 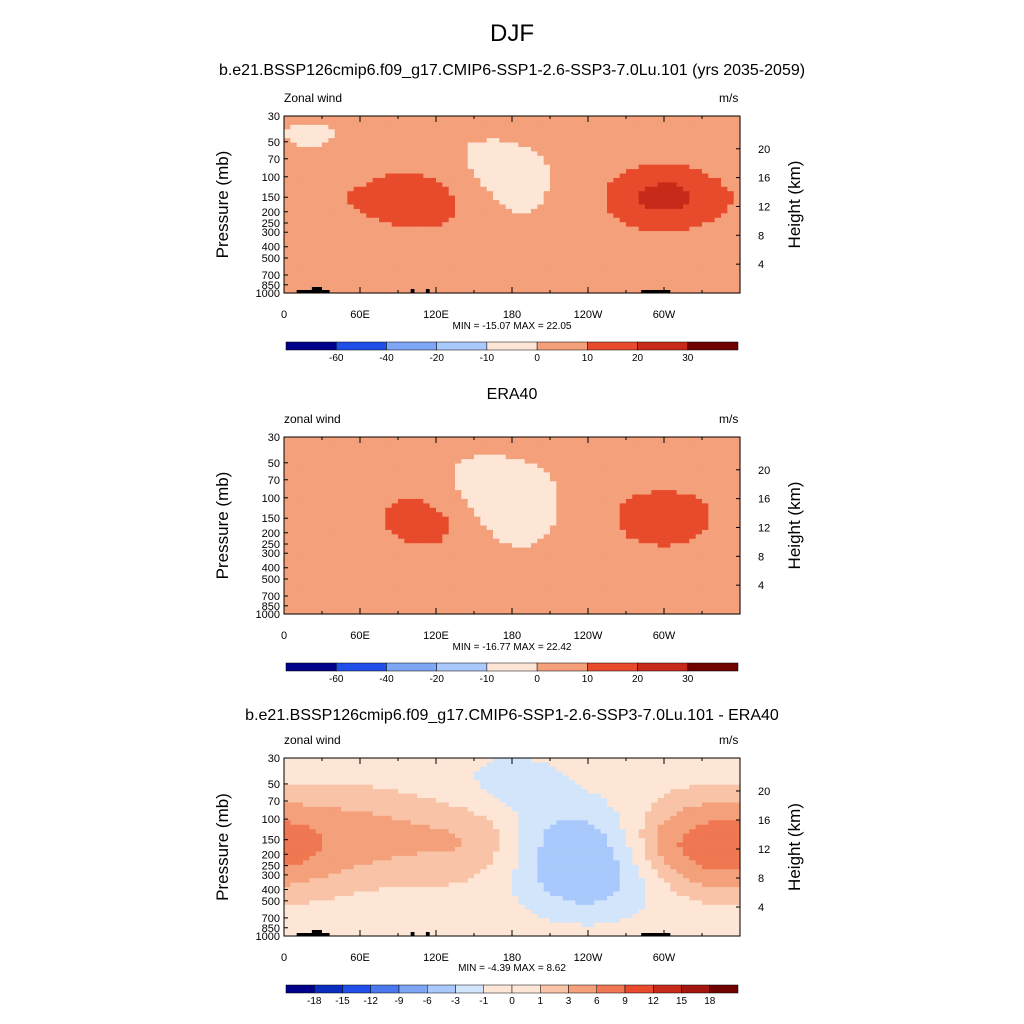 What do you see at coordinates (597, 1001) in the screenshot?
I see `colorbar-label: 6` at bounding box center [597, 1001].